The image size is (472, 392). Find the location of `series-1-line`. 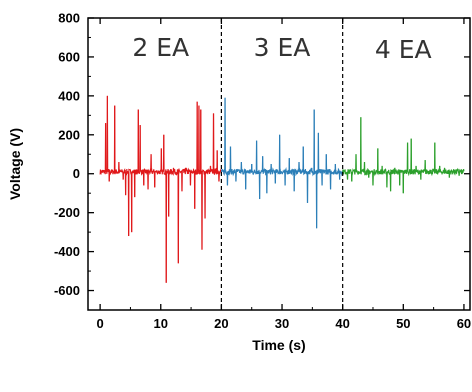

series-1-line is located at coordinates (160, 189).